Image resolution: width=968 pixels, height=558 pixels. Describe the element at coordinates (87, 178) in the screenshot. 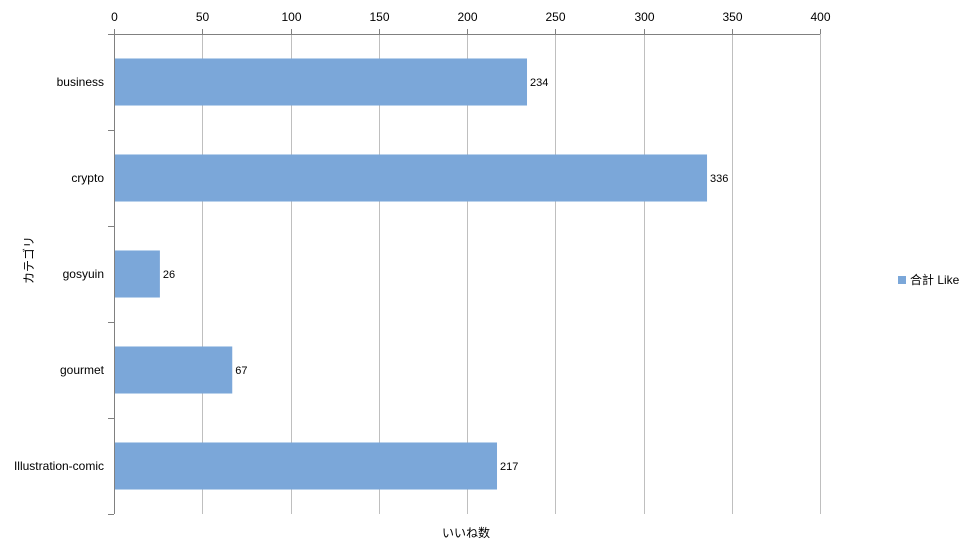

I see `category-label: crypto` at that location.